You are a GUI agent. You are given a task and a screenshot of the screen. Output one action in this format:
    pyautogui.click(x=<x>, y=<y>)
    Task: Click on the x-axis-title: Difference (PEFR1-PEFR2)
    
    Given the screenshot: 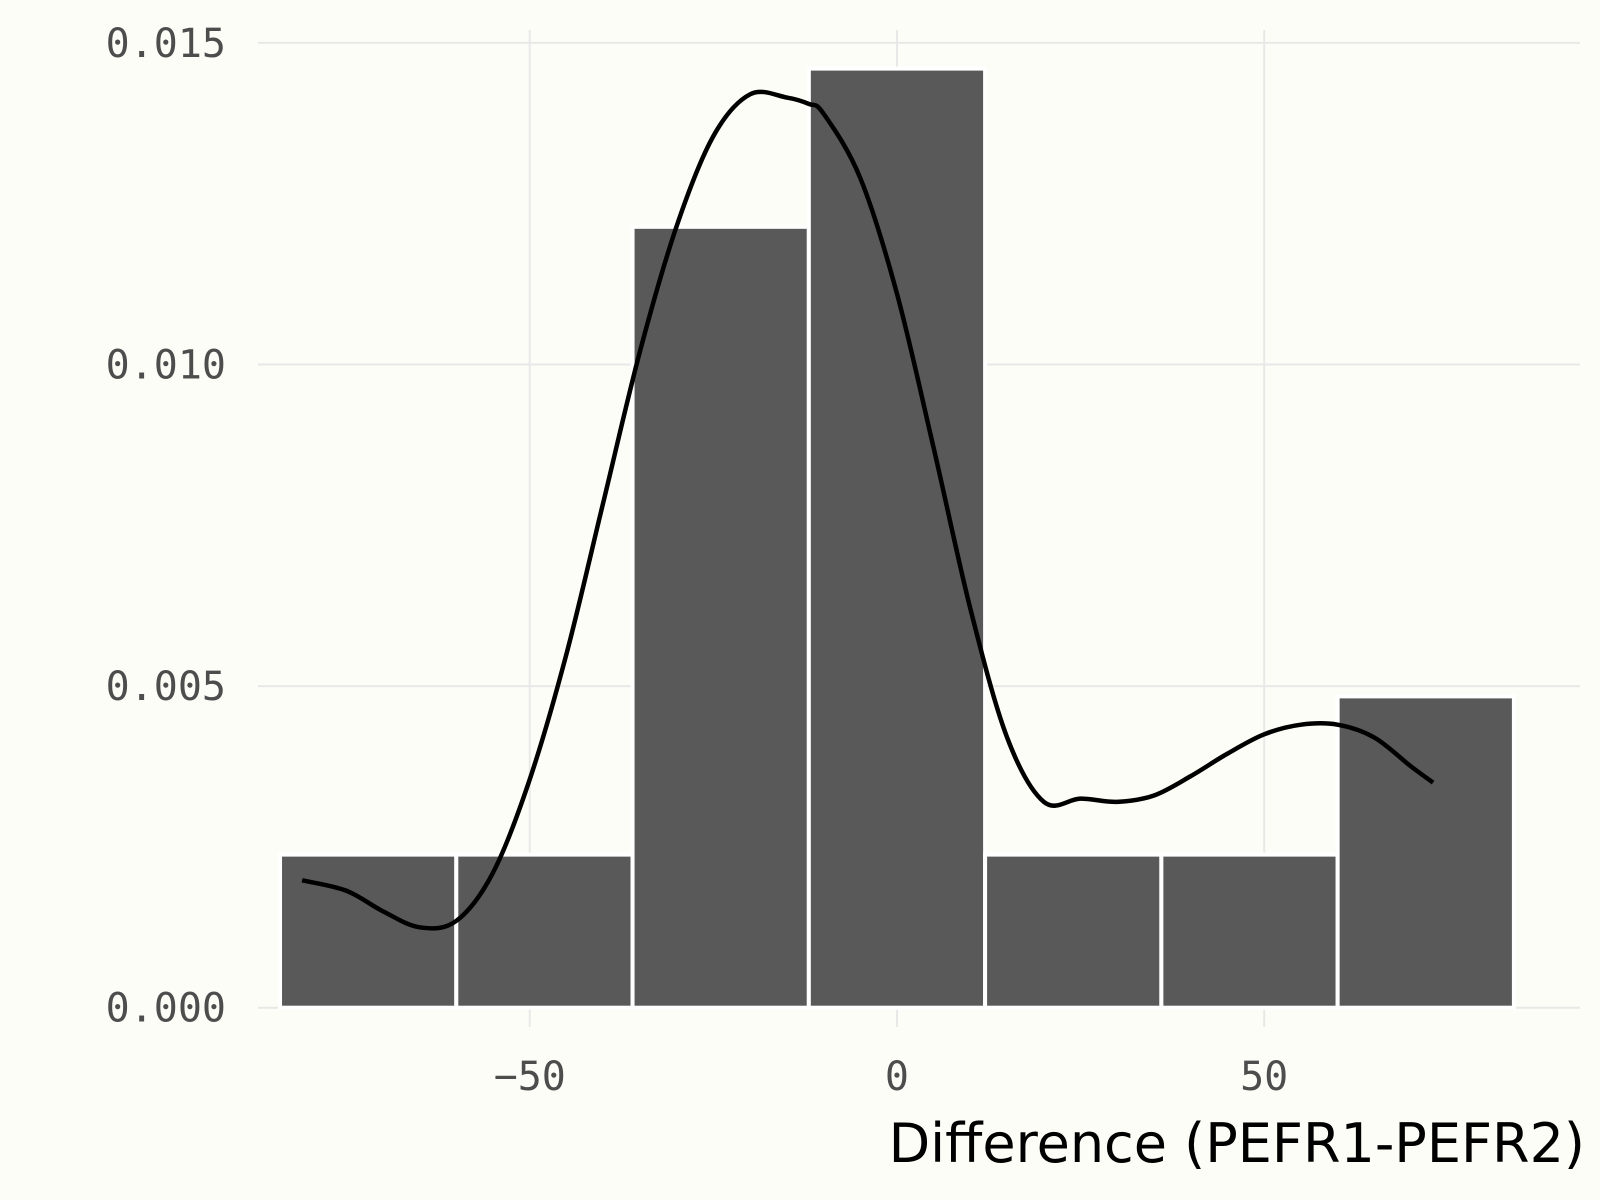 What is the action you would take?
    pyautogui.click(x=1237, y=1143)
    